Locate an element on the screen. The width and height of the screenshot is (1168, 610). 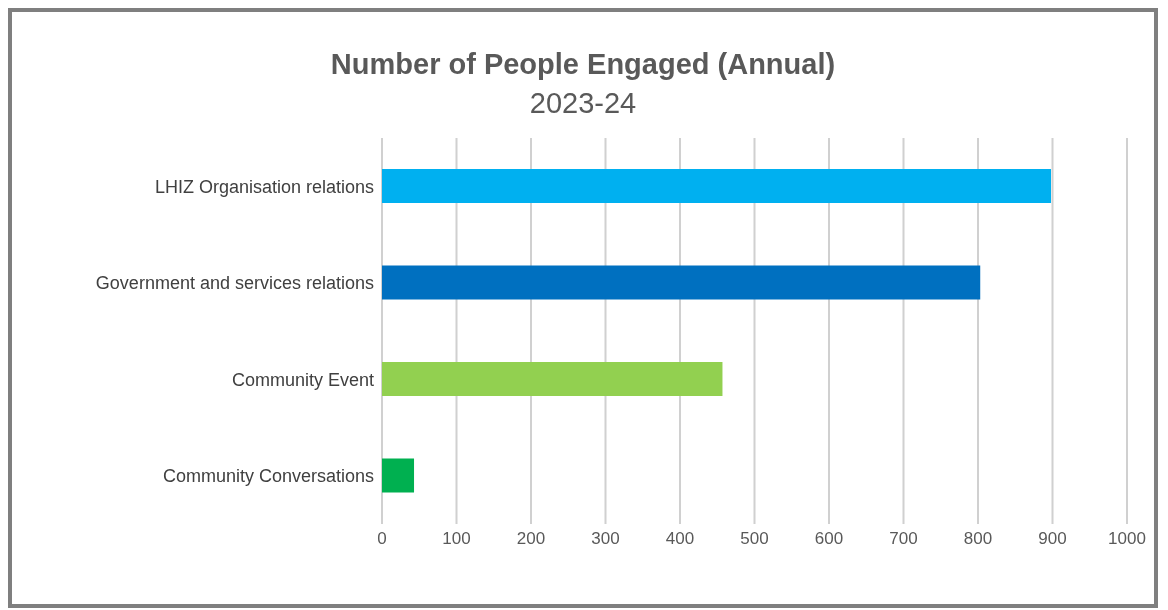
x-tick-label: 900 is located at coordinates (1052, 539).